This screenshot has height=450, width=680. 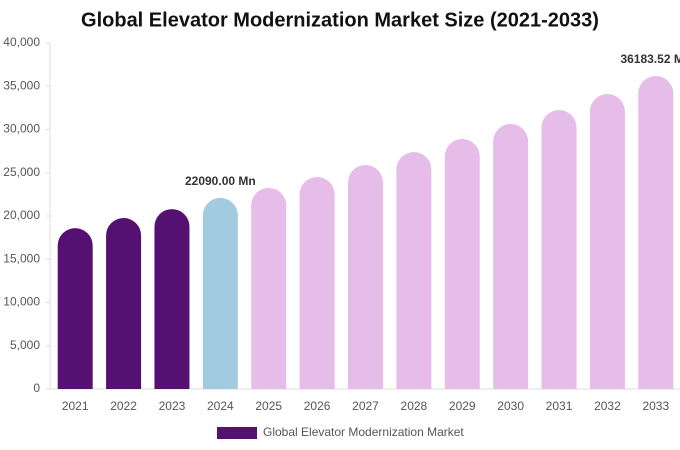 What do you see at coordinates (21, 85) in the screenshot?
I see `y-tick-label: 35,000` at bounding box center [21, 85].